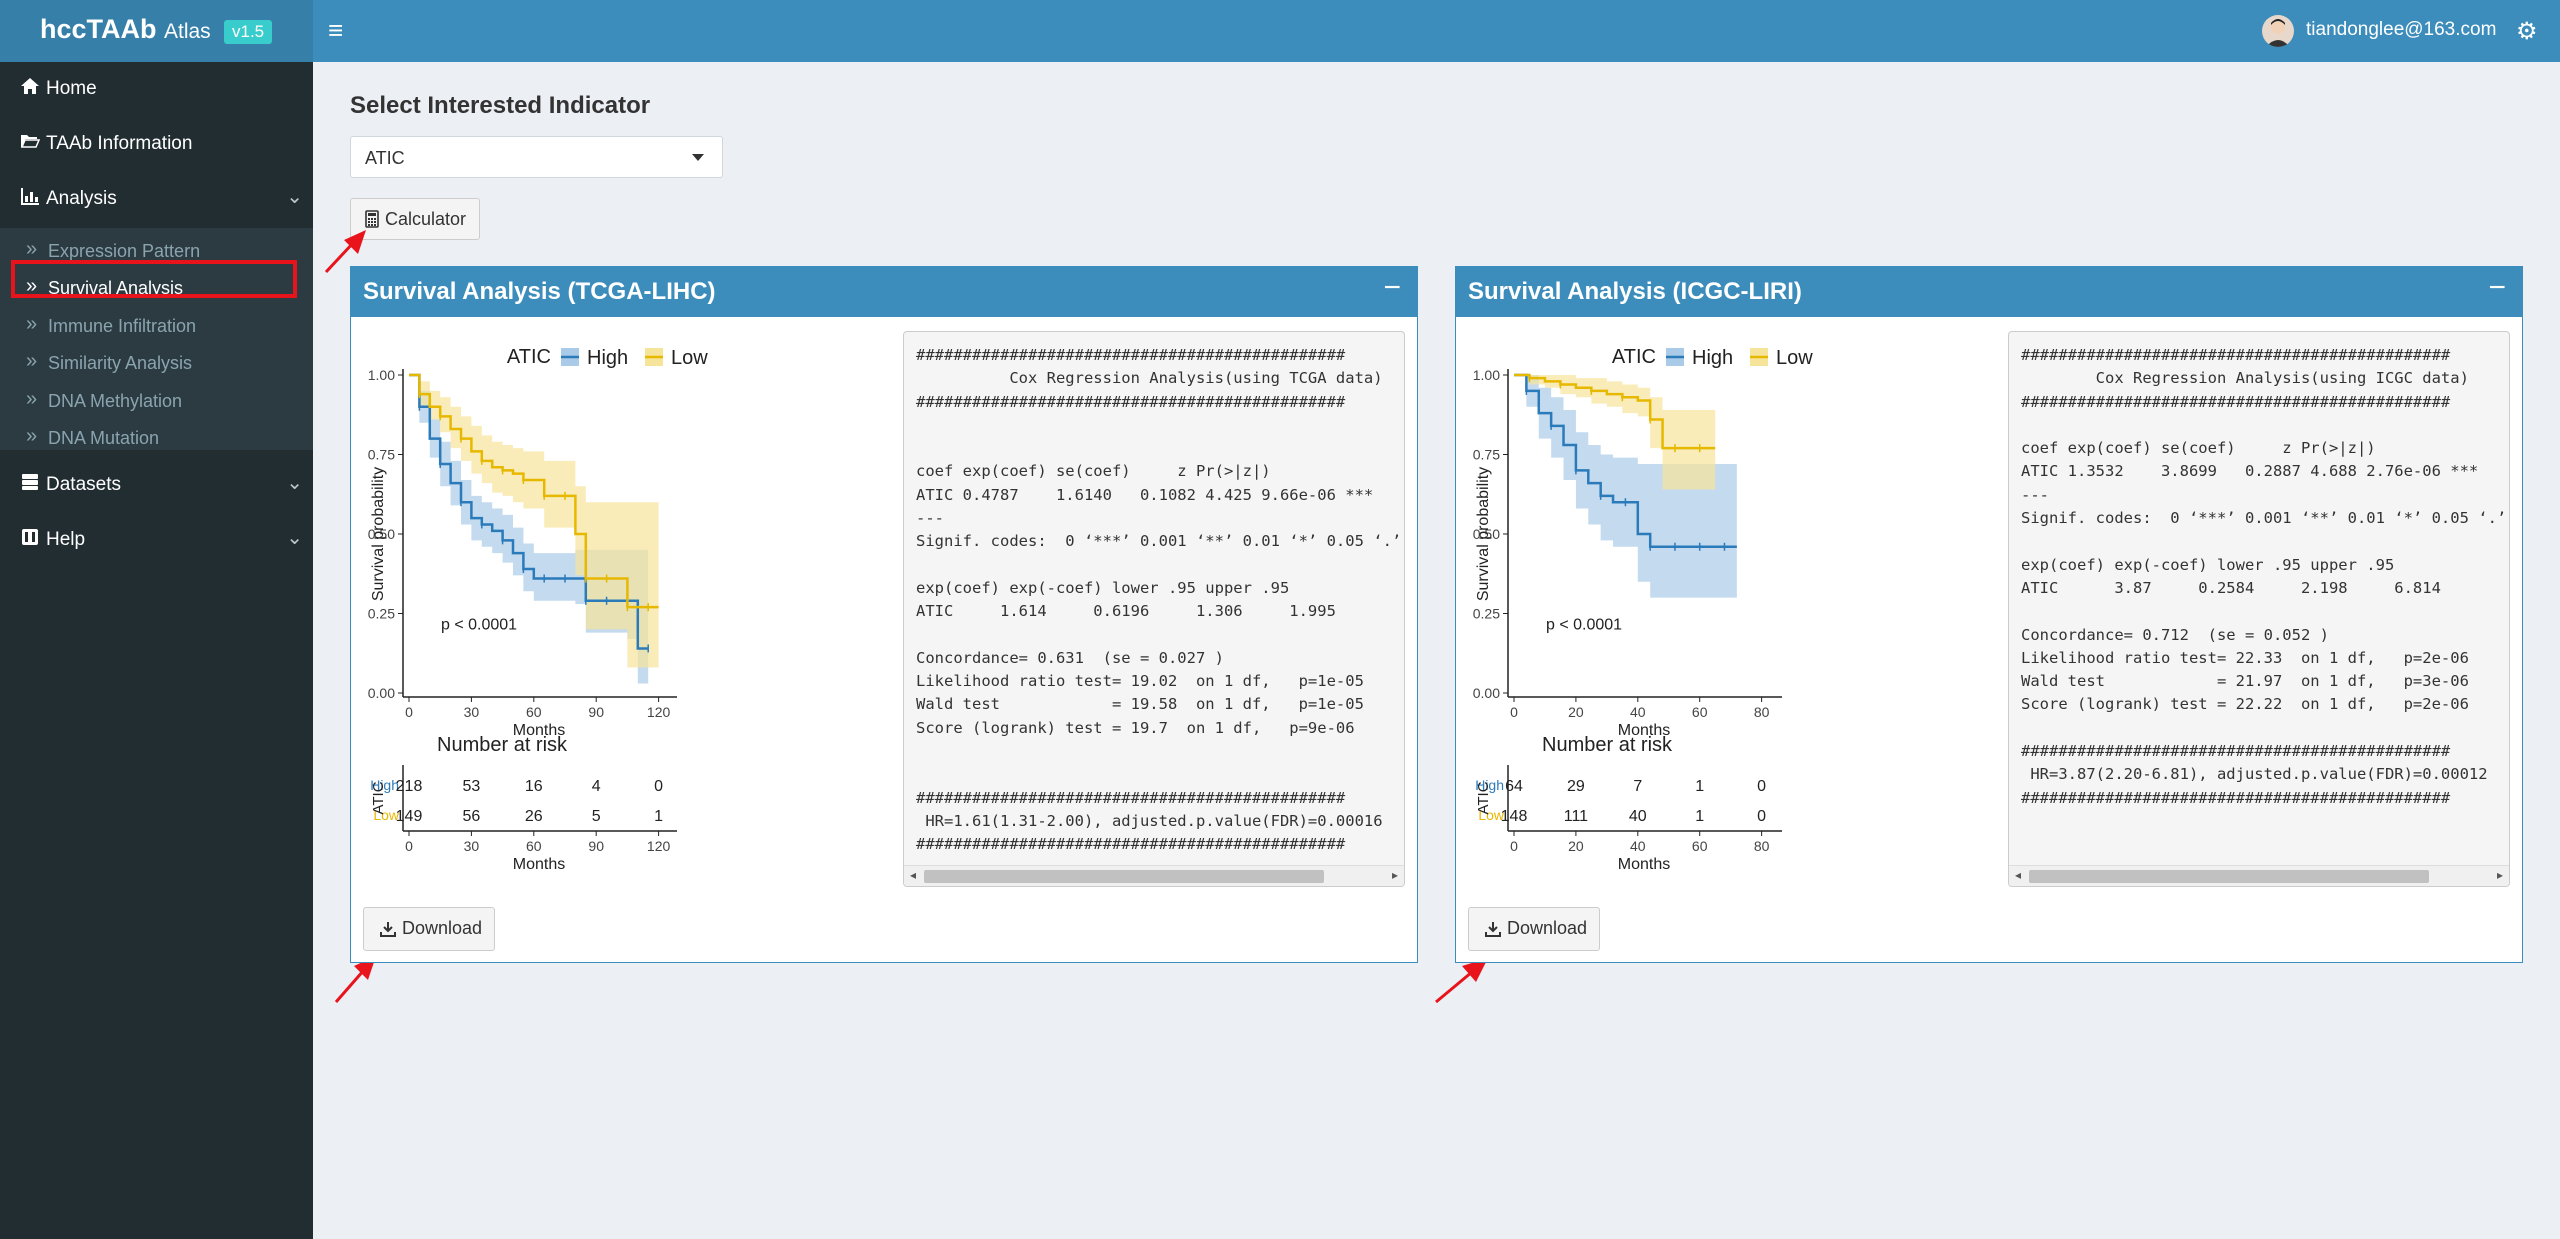 The height and width of the screenshot is (1239, 2560). What do you see at coordinates (1638, 712) in the screenshot?
I see `x-tick-label: 40` at bounding box center [1638, 712].